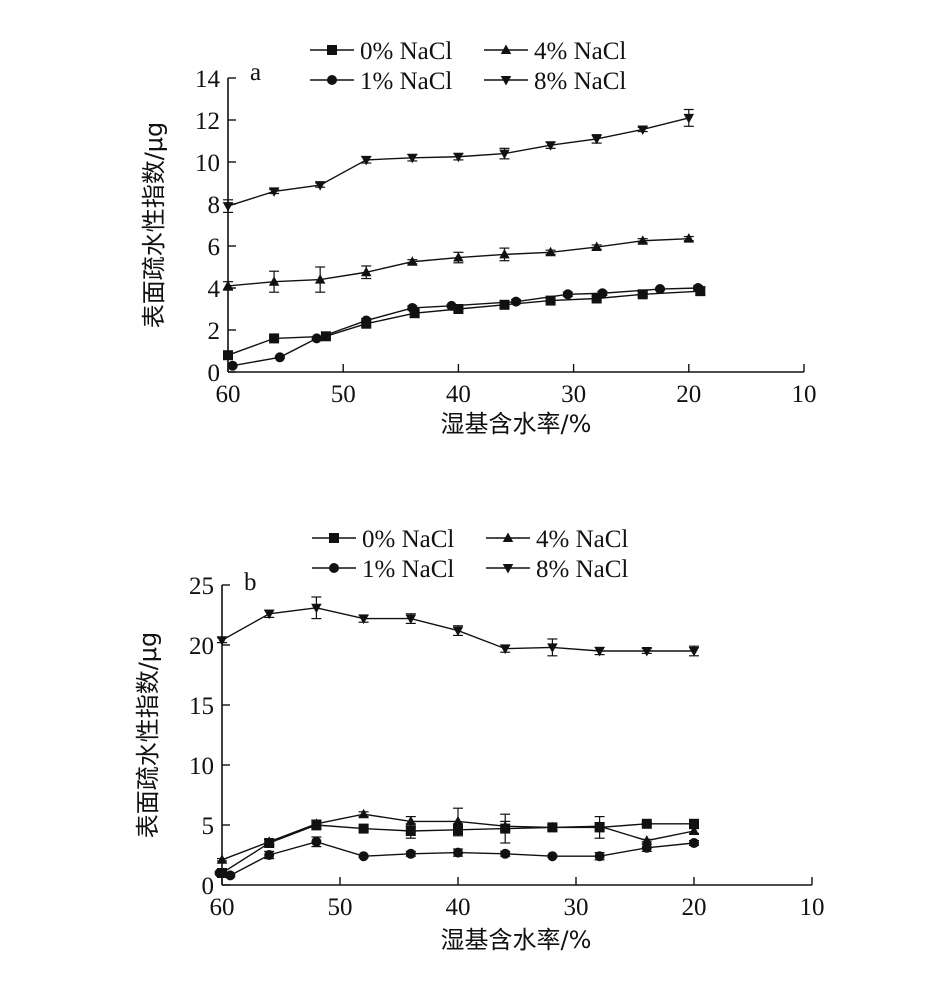  Describe the element at coordinates (148, 735) in the screenshot. I see `panel-b-y-axis-title: 表面疏水性指数/μg` at that location.